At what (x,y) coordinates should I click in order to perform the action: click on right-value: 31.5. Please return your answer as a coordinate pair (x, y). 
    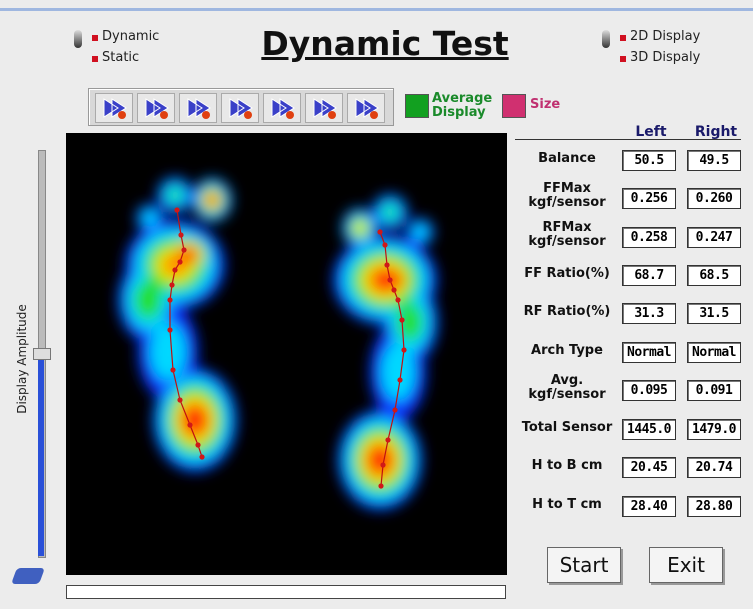
    Looking at the image, I should click on (714, 313).